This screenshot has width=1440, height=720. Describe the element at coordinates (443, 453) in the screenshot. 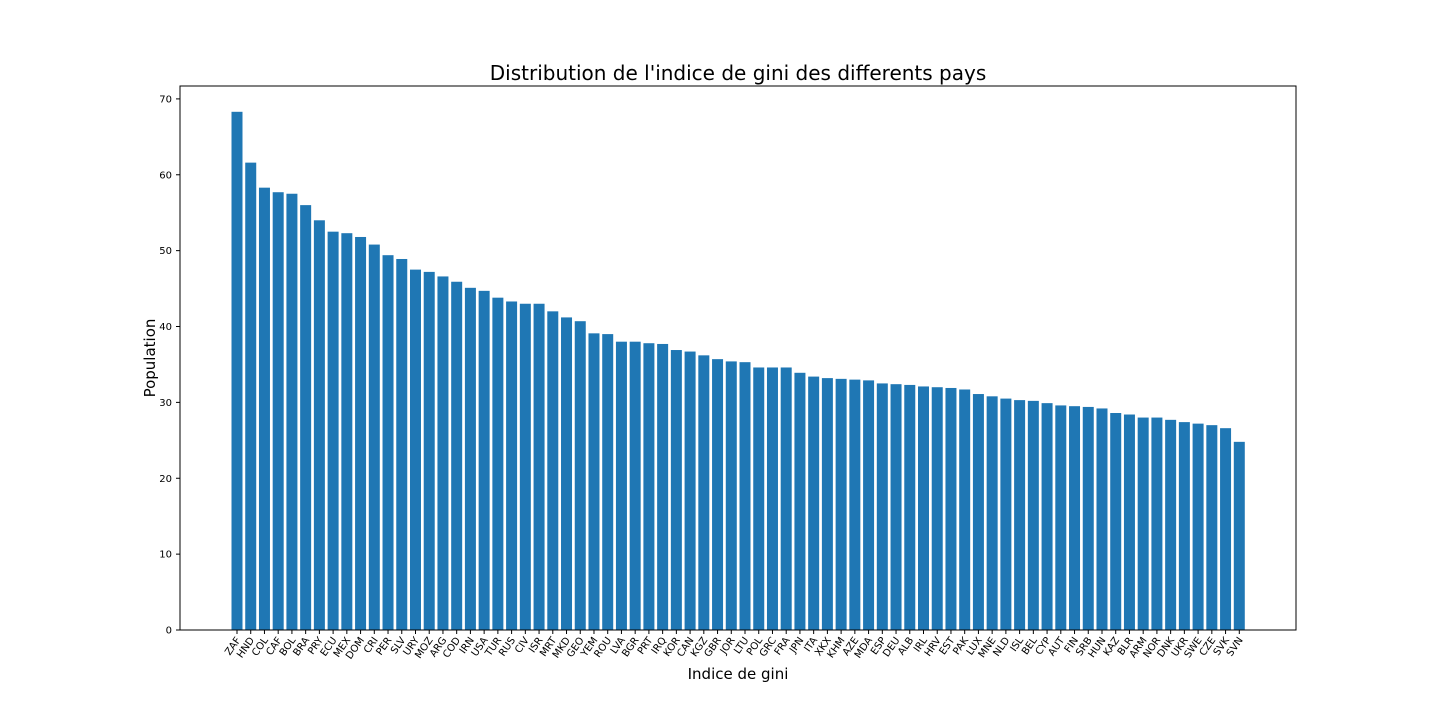

I see `bar-arg` at that location.